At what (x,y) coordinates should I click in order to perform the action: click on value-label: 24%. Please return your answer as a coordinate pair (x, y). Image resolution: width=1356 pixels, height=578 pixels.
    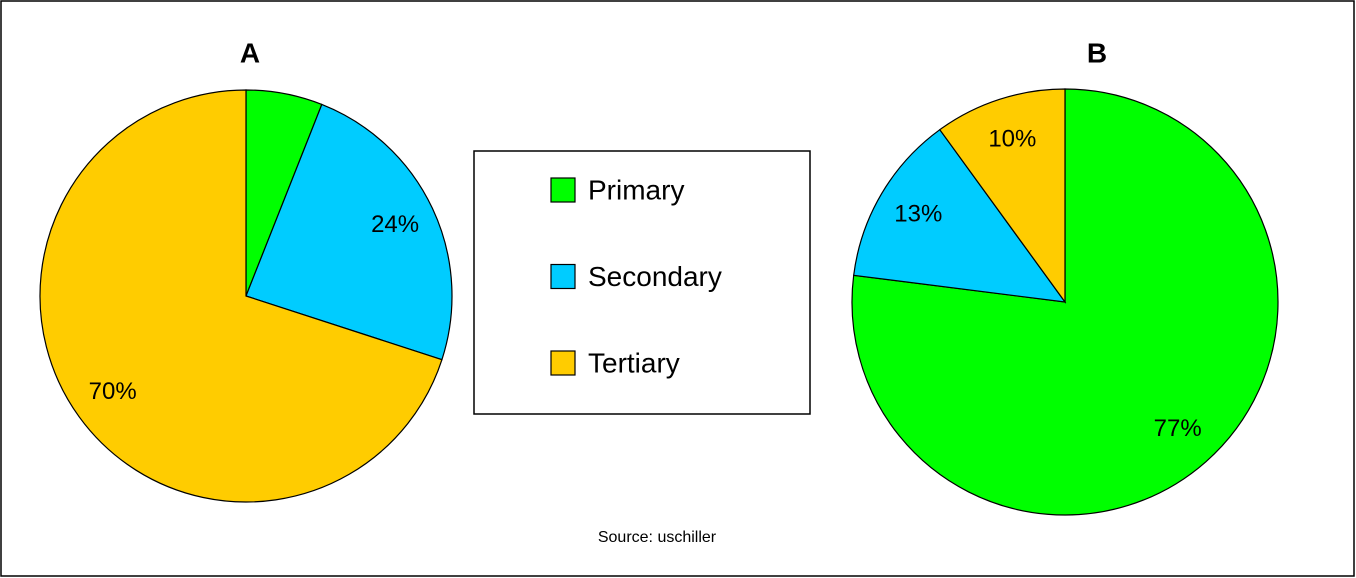
    Looking at the image, I should click on (395, 224).